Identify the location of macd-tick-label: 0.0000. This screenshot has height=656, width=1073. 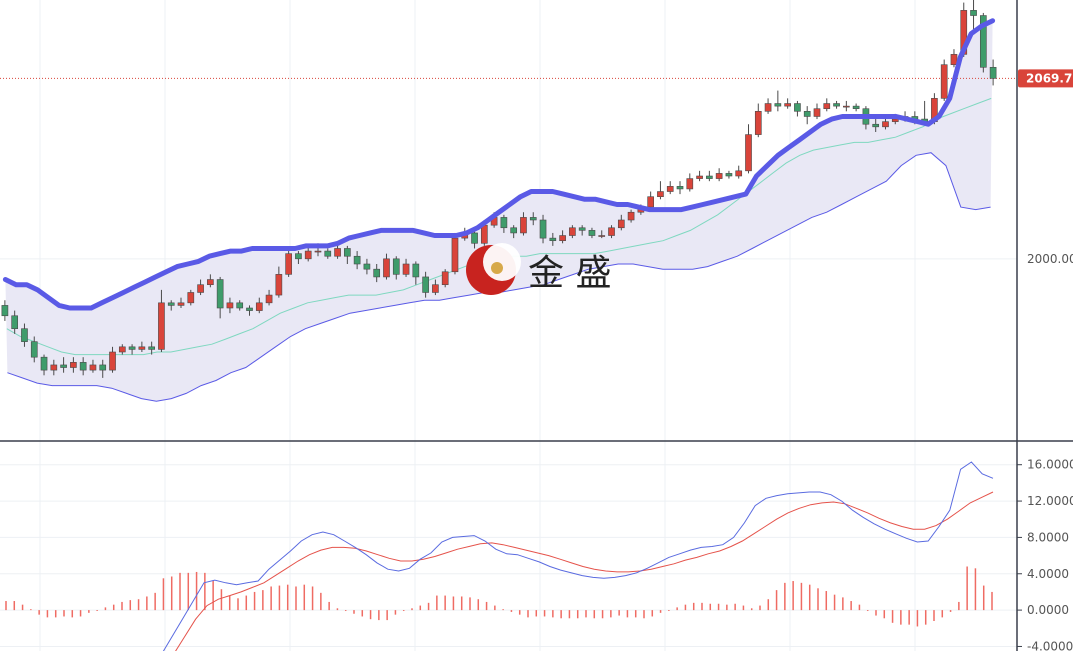
(1048, 610).